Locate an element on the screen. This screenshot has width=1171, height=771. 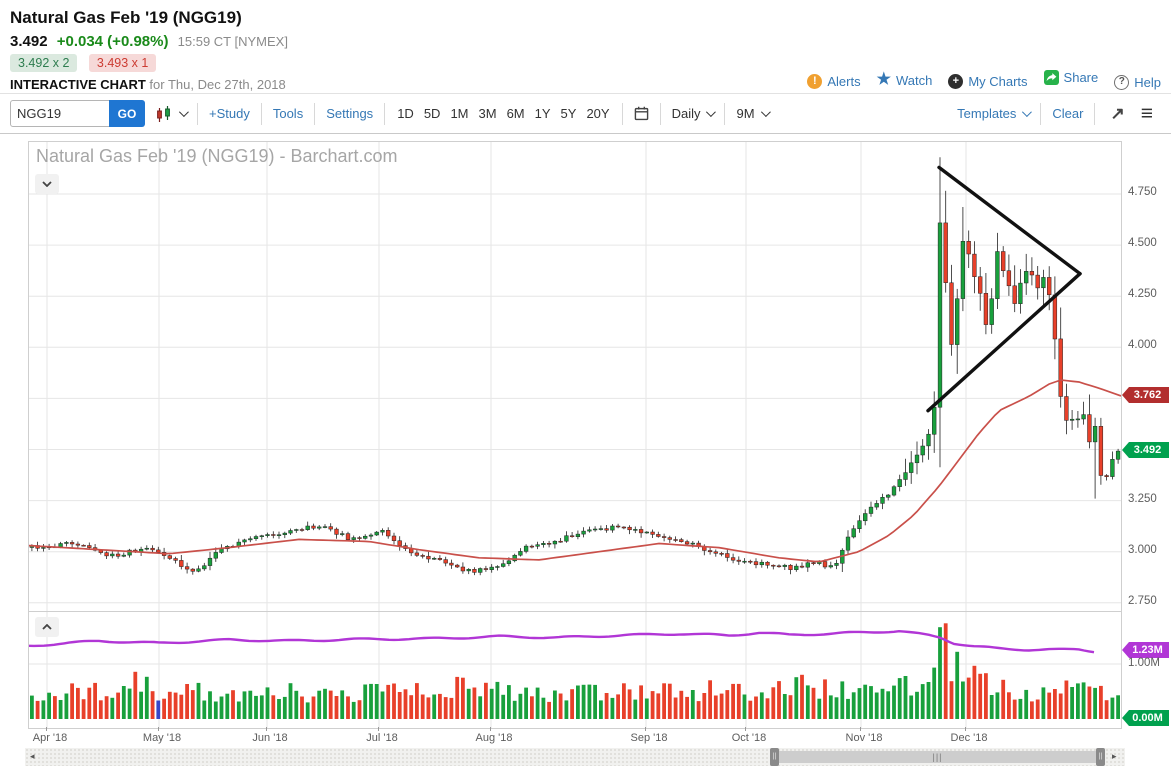
time-axis-label: Oct '18 is located at coordinates (749, 738).